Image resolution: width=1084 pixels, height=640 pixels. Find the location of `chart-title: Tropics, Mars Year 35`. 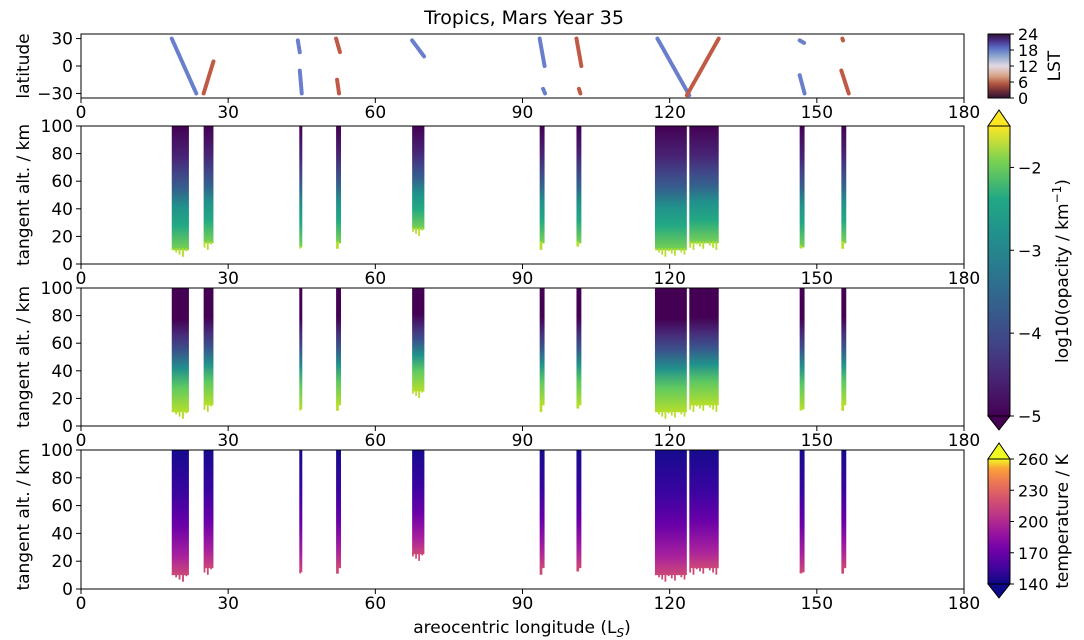

chart-title: Tropics, Mars Year 35 is located at coordinates (523, 18).